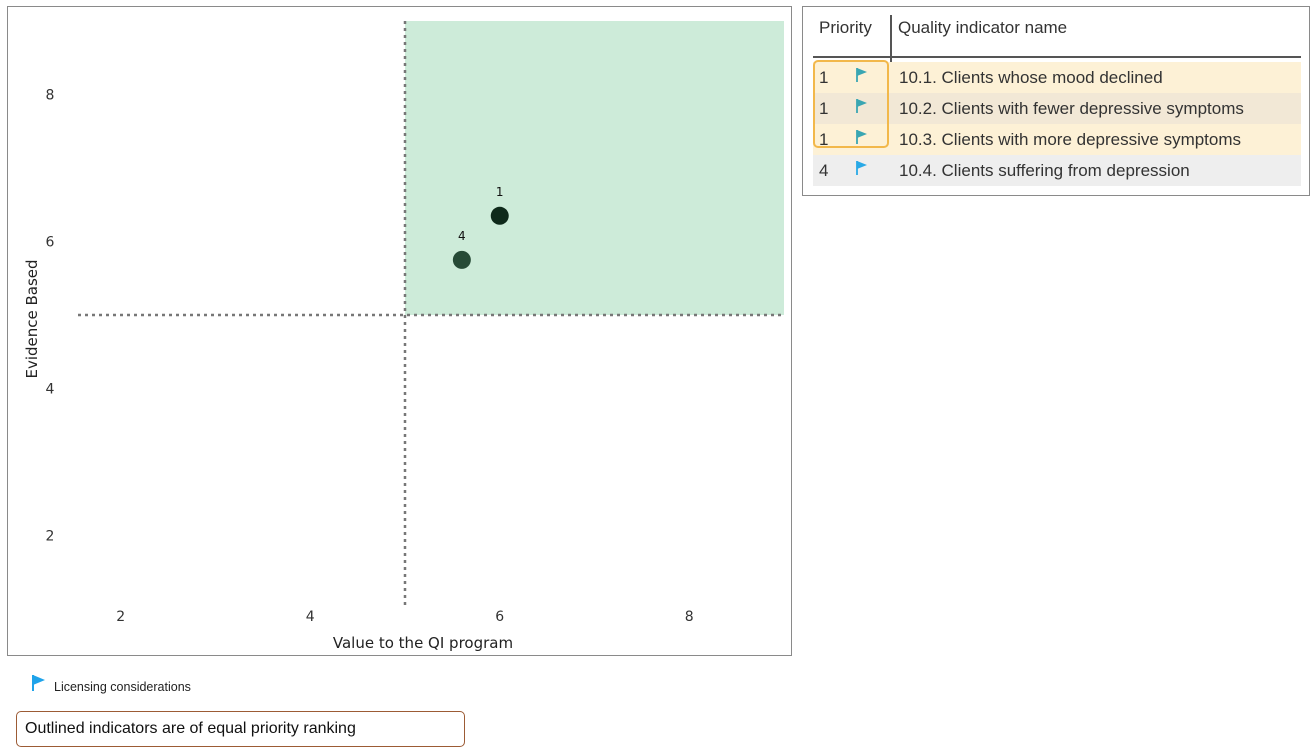 The height and width of the screenshot is (749, 1312). What do you see at coordinates (983, 27) in the screenshot?
I see `column-header-name: Quality indicator name` at bounding box center [983, 27].